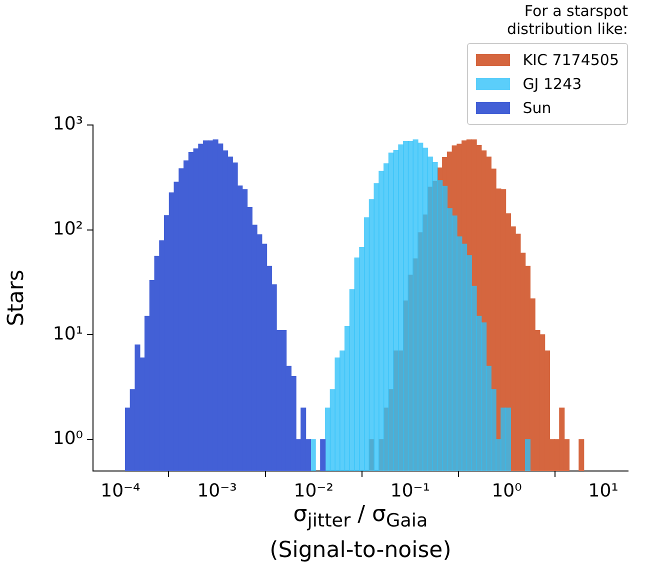  What do you see at coordinates (67, 333) in the screenshot?
I see `y-tick-label: 10¹` at bounding box center [67, 333].